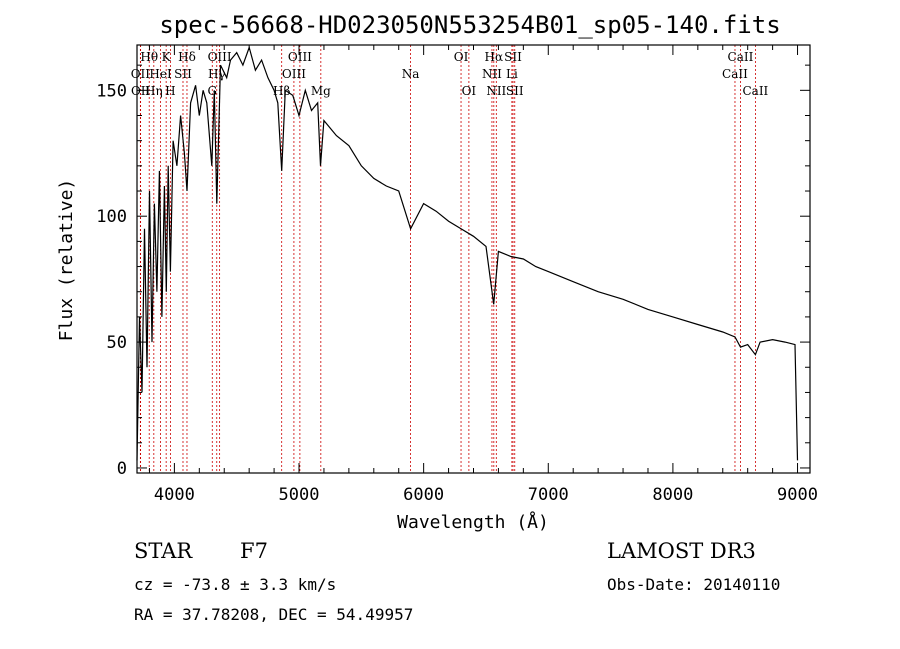 This screenshot has height=649, width=900. Describe the element at coordinates (235, 584) in the screenshot. I see `redshift-text: cz = -73.8 ± 3.3 km/s` at that location.